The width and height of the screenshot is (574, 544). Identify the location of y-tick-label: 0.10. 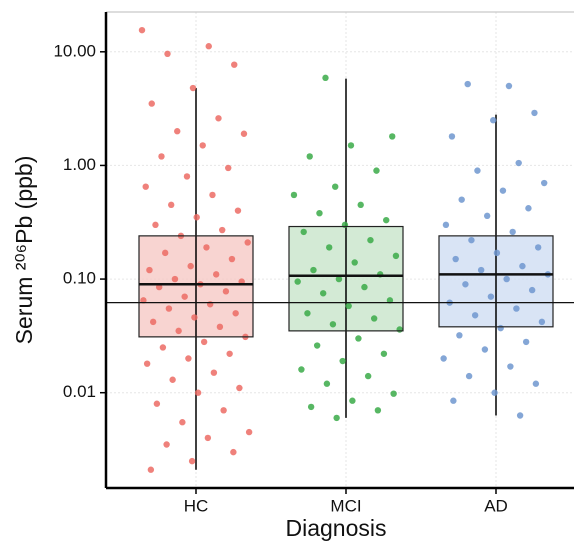
(79, 278).